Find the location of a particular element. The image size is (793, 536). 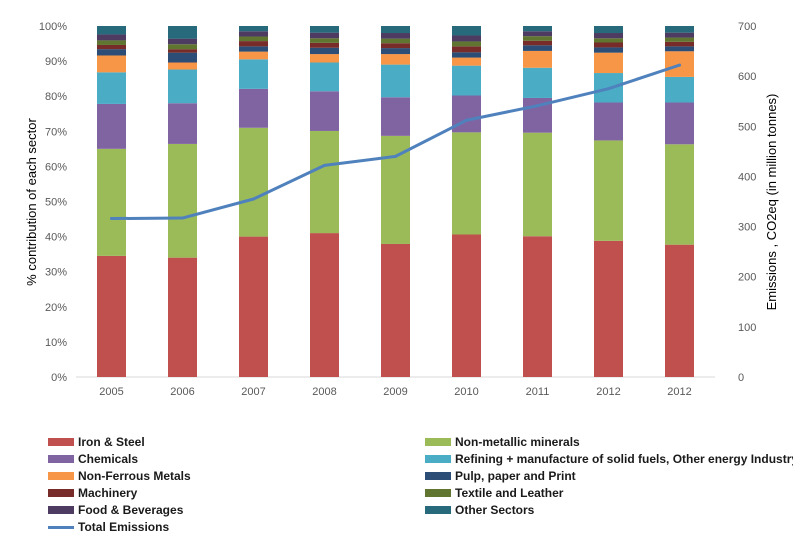

legend-item: Food & Beverages is located at coordinates (115, 510).